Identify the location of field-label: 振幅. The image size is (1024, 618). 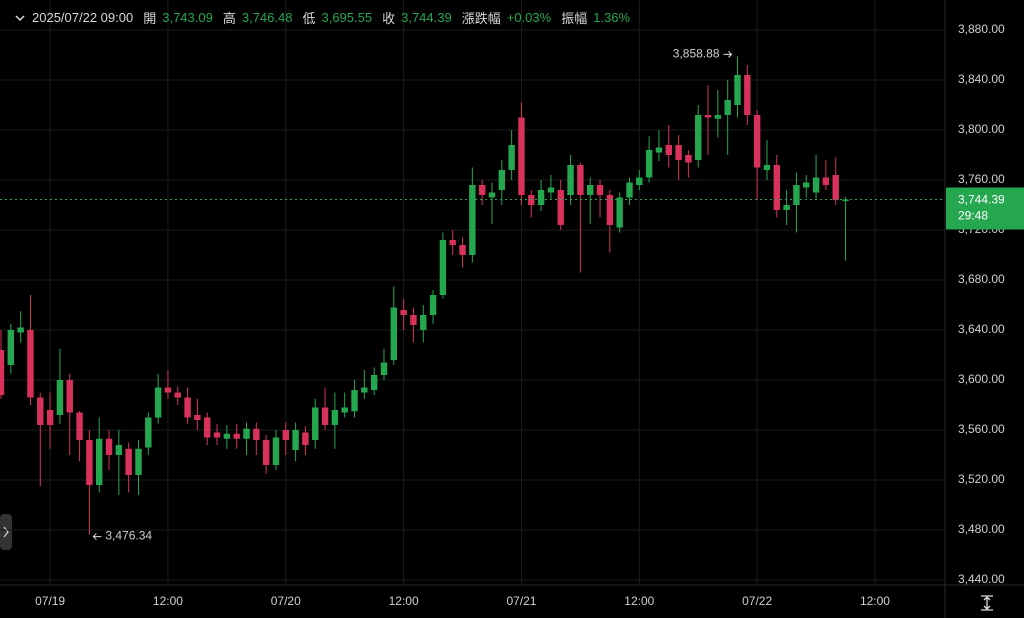
(574, 18).